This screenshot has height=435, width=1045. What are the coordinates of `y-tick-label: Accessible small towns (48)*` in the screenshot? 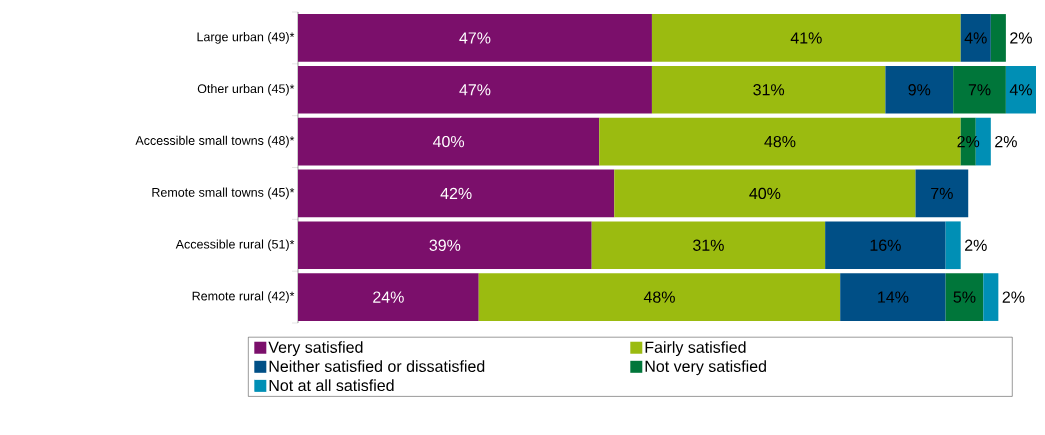 It's located at (215, 141).